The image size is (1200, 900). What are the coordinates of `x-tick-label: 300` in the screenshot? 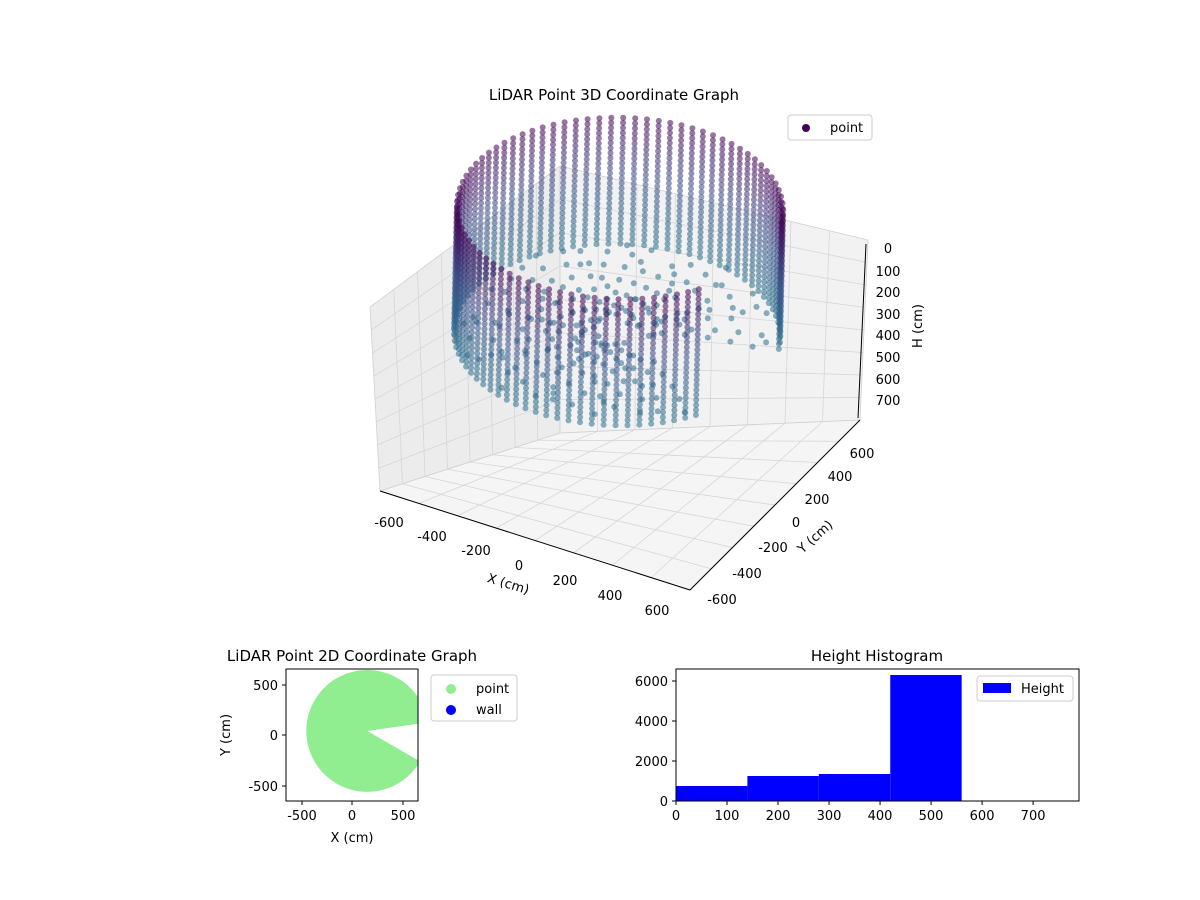 It's located at (829, 816).